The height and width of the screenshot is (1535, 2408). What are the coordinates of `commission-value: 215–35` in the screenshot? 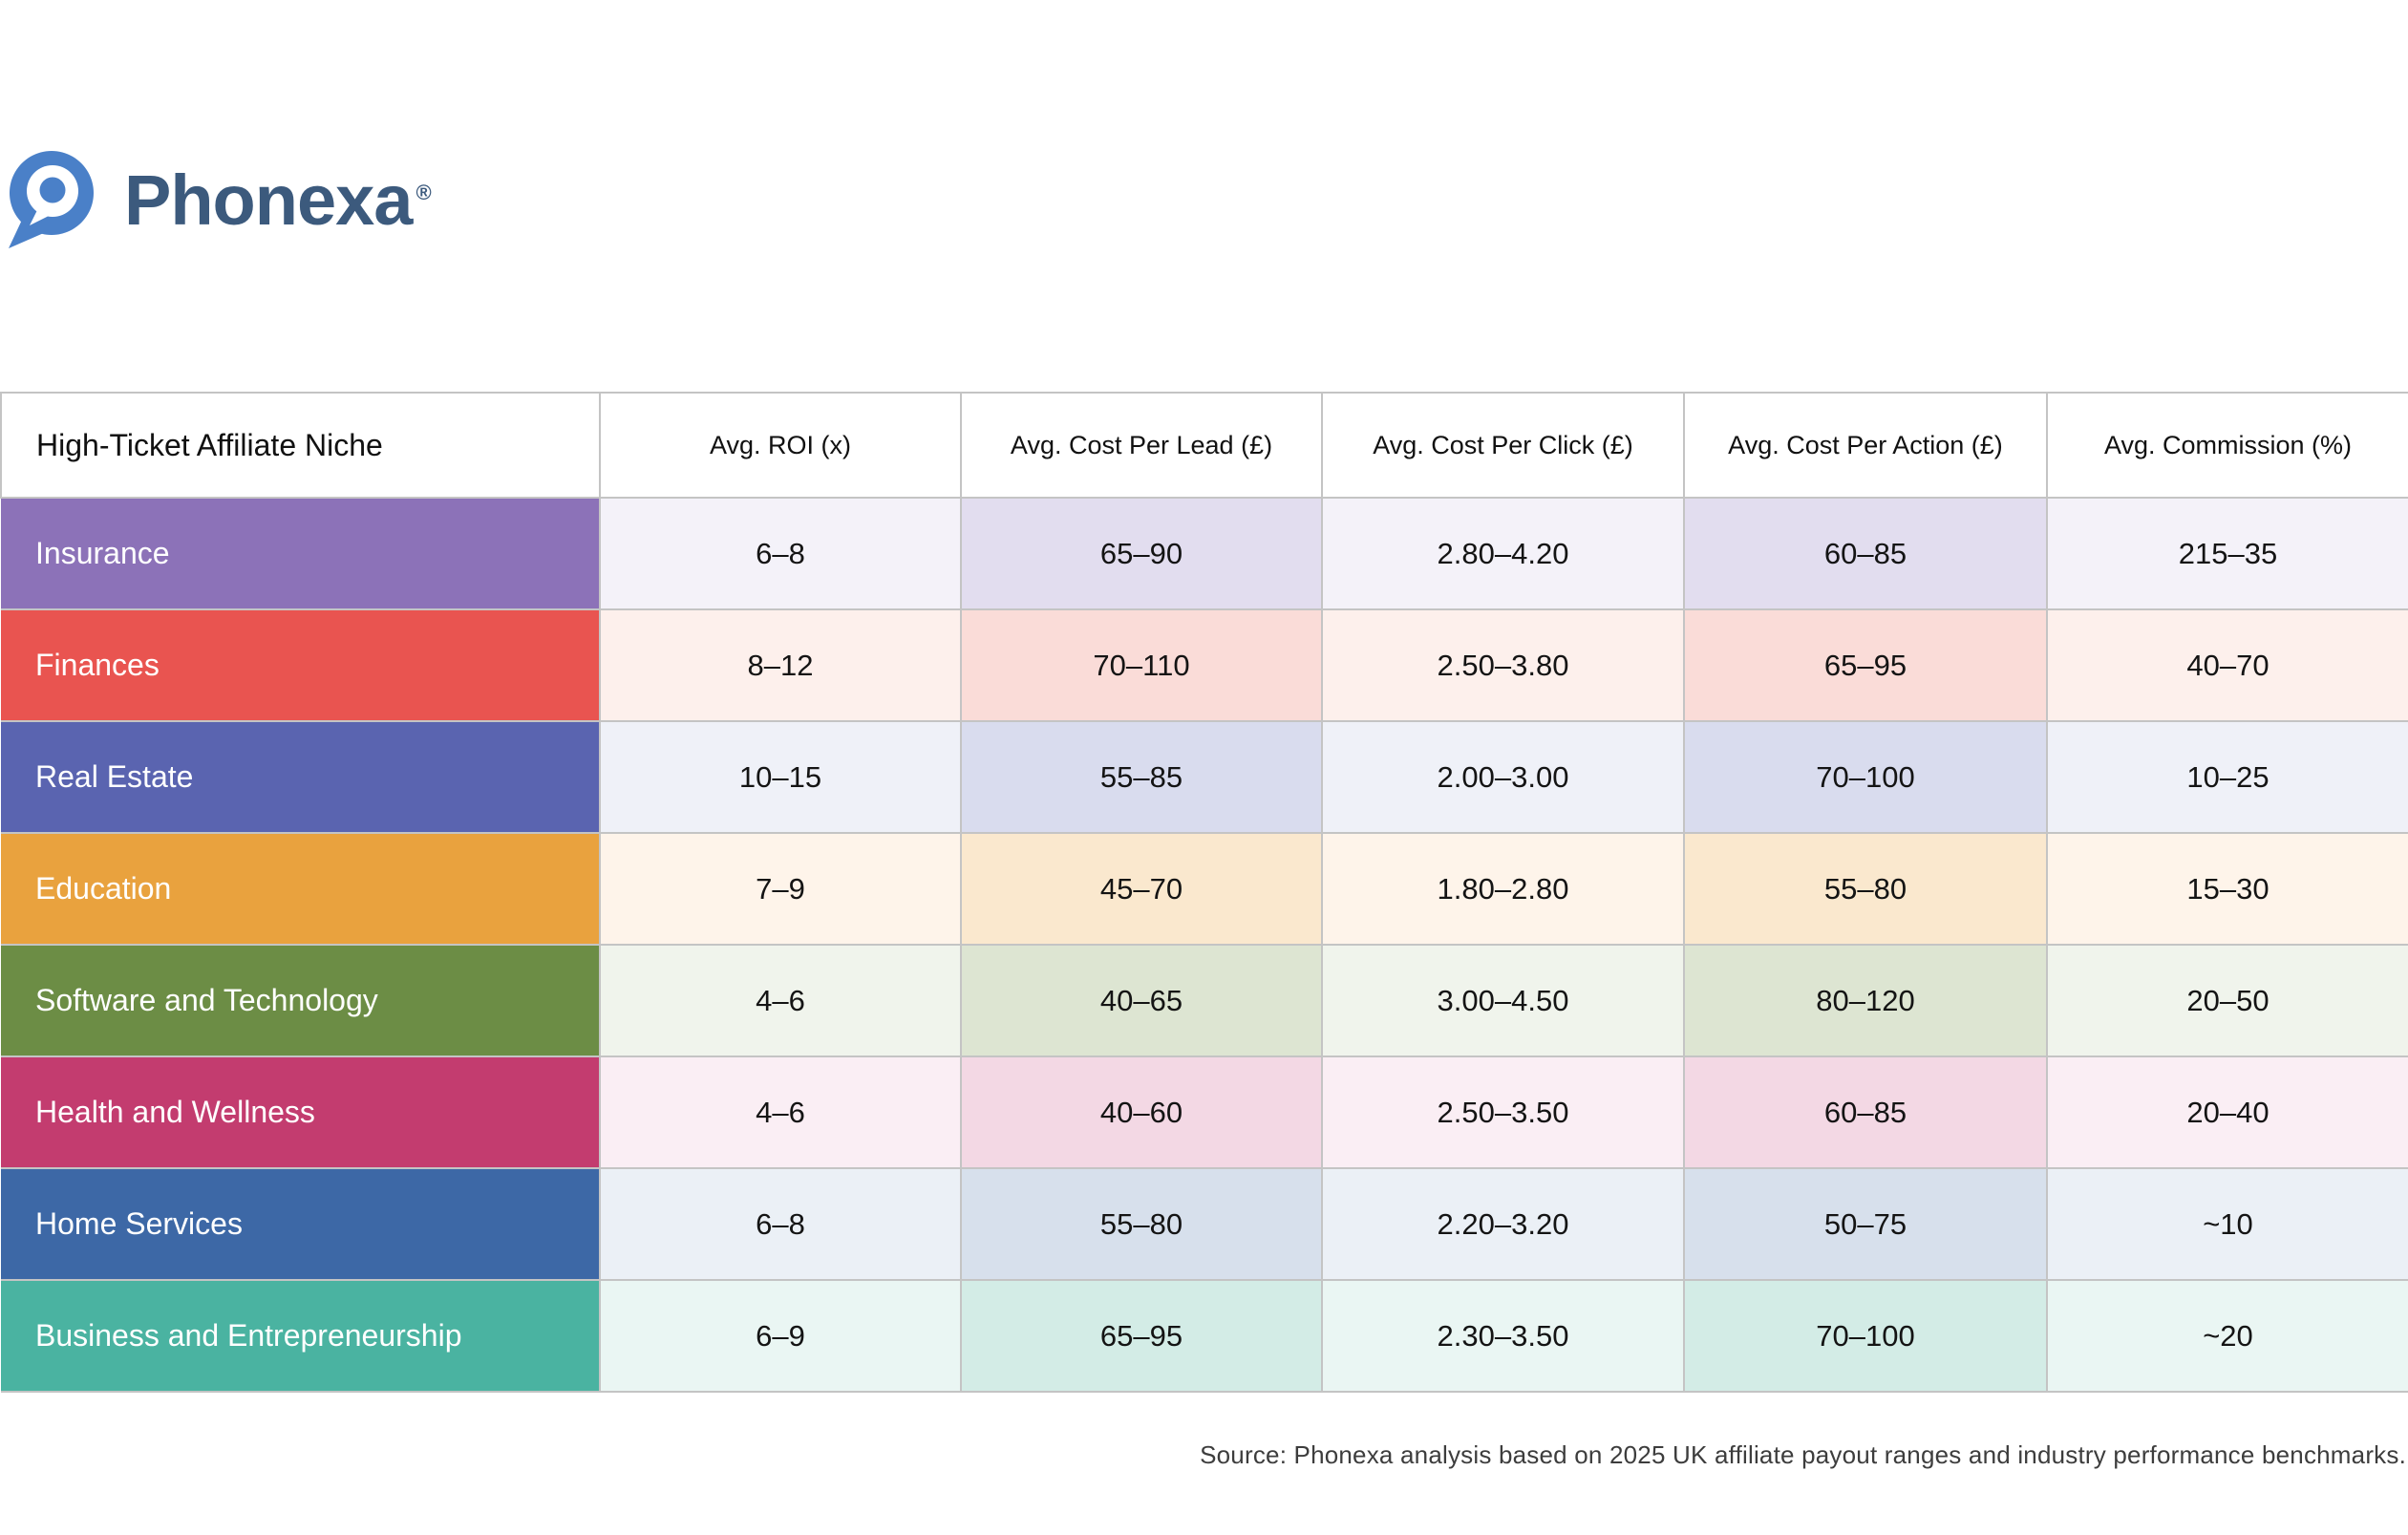 It's located at (2227, 554).